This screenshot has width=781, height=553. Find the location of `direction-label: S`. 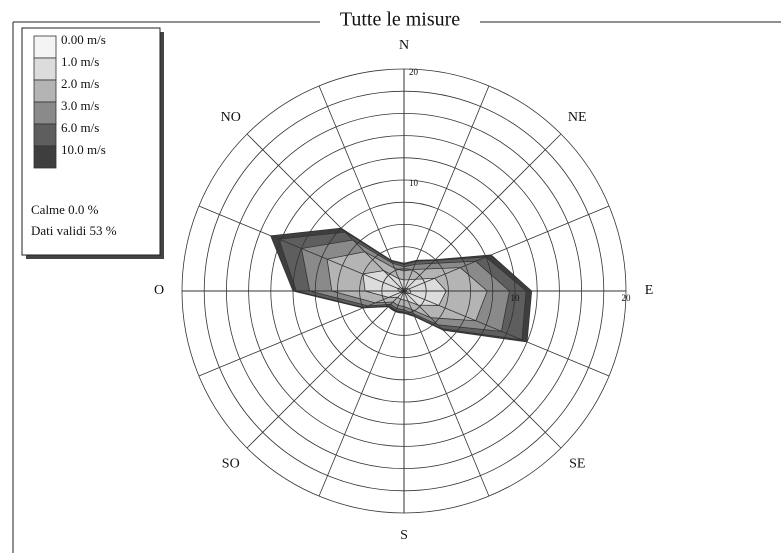

direction-label: S is located at coordinates (404, 535).